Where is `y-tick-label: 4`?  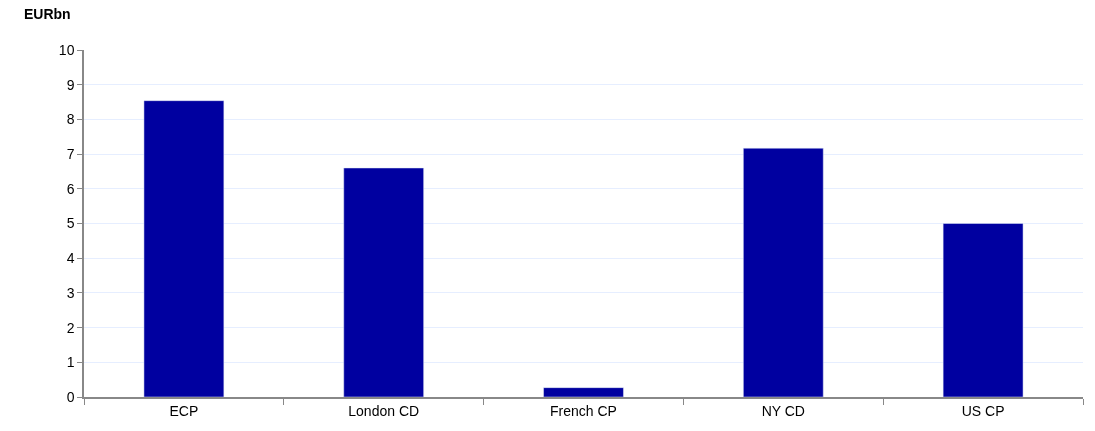
y-tick-label: 4 is located at coordinates (70, 258).